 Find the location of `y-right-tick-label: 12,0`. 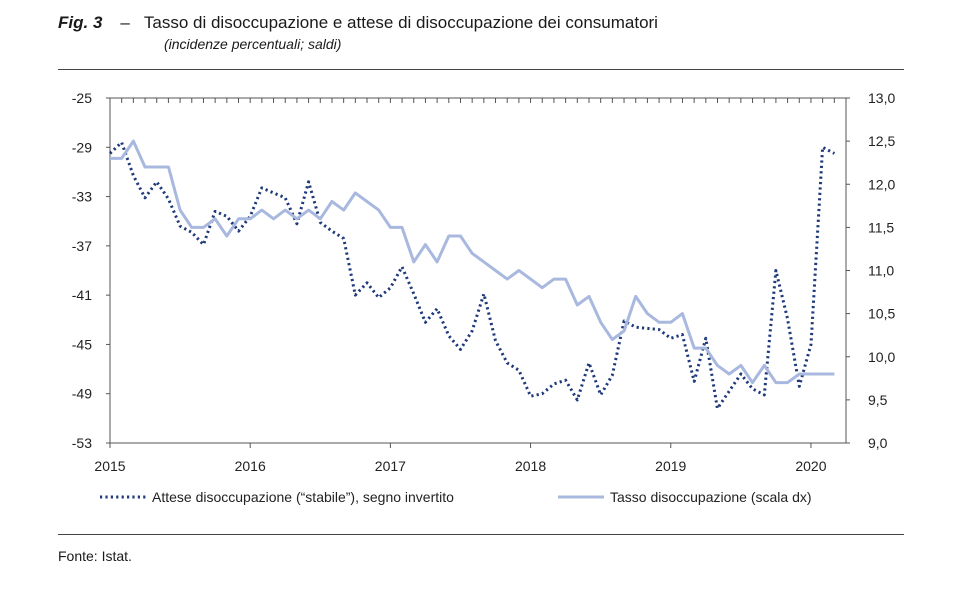

y-right-tick-label: 12,0 is located at coordinates (881, 184).